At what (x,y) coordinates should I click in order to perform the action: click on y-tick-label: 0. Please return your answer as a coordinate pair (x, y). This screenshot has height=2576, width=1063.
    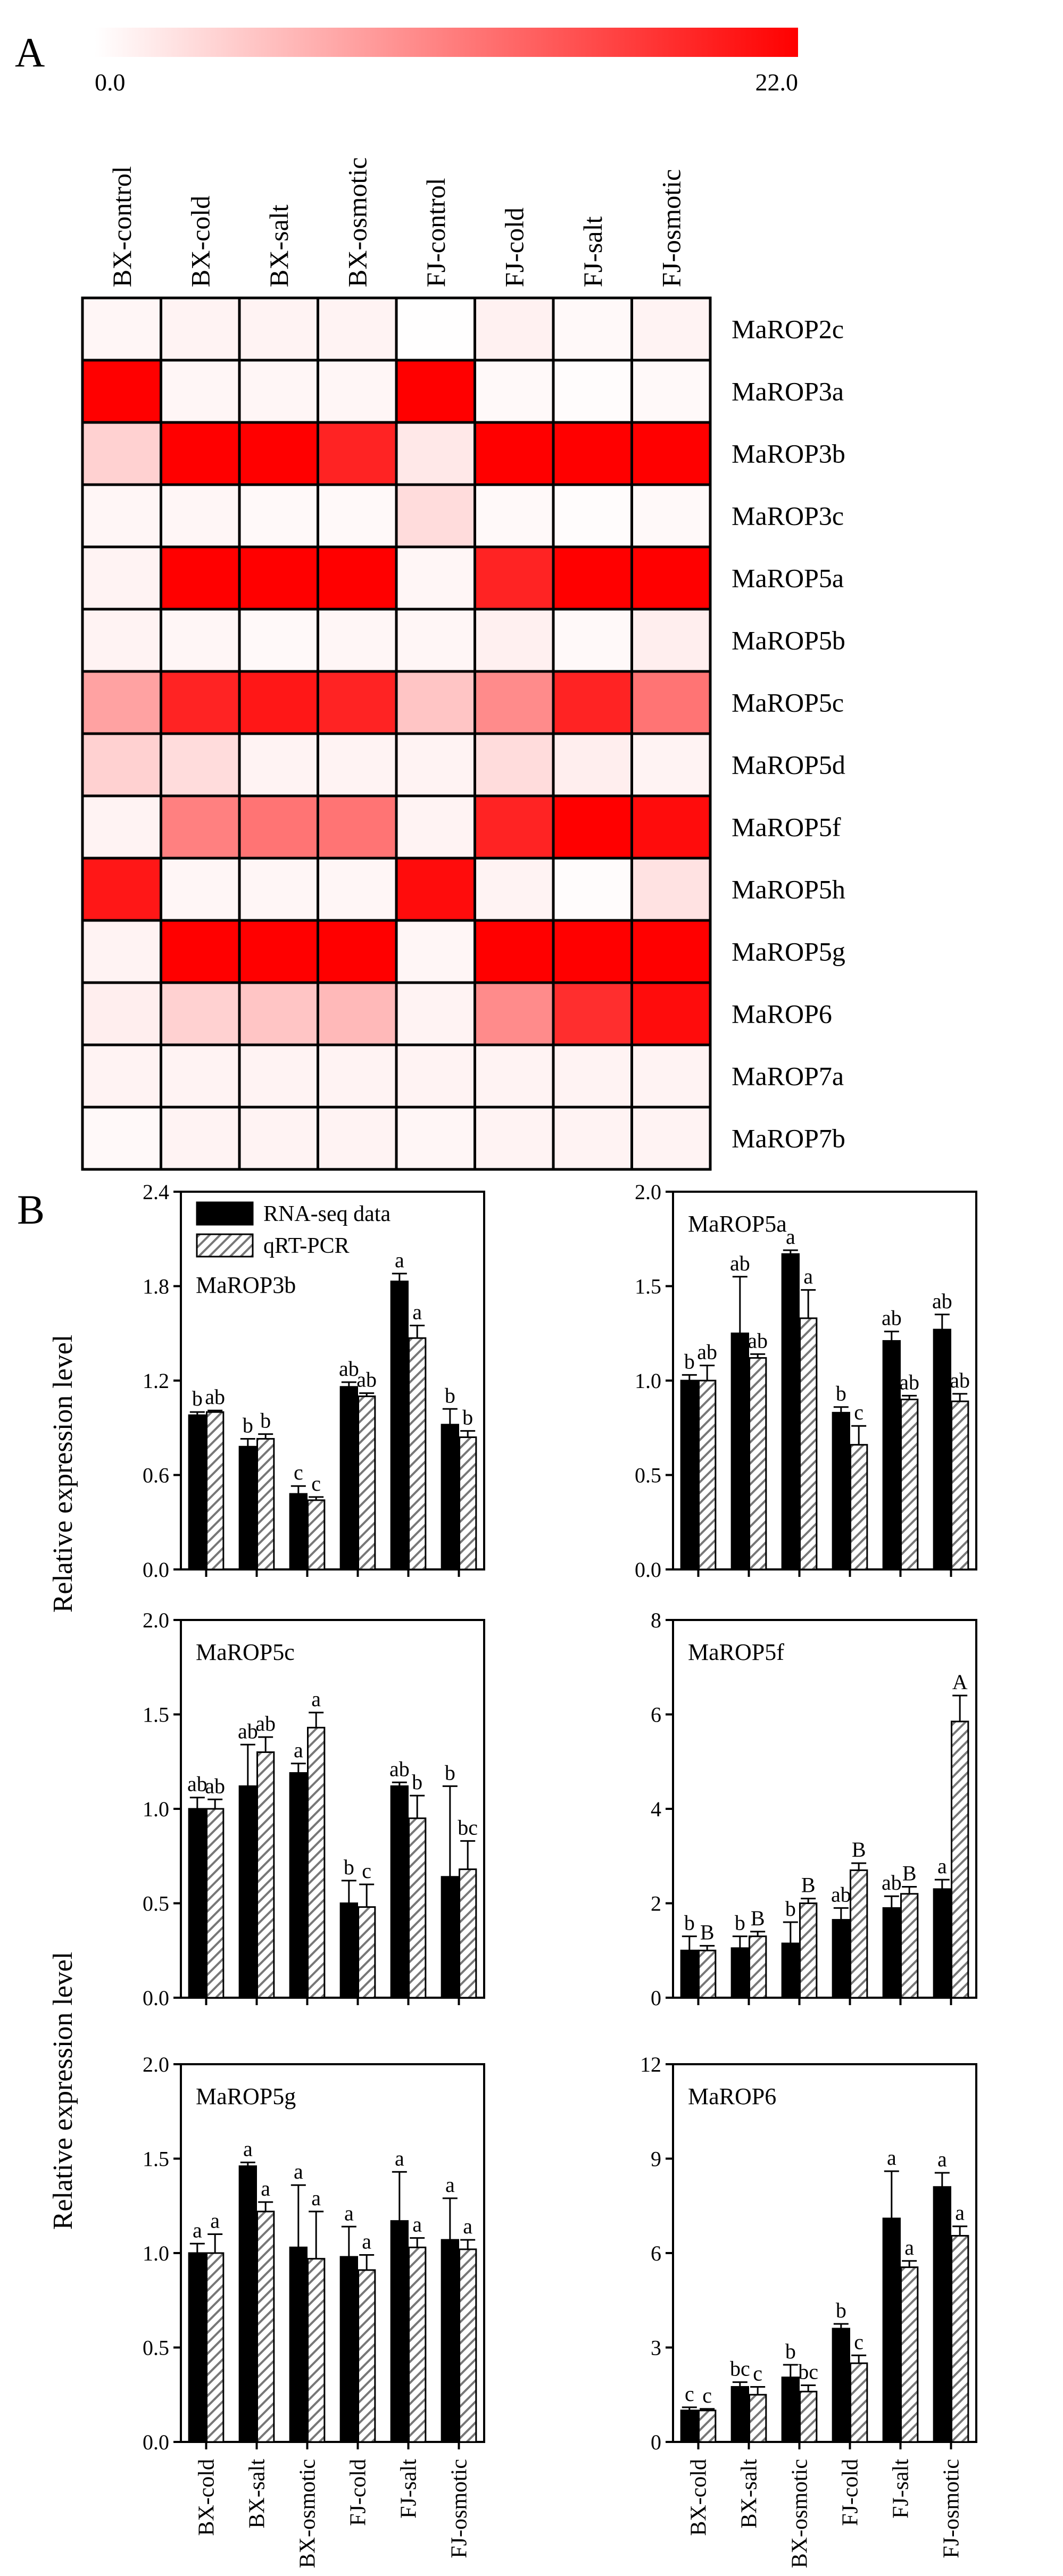
    Looking at the image, I should click on (656, 2442).